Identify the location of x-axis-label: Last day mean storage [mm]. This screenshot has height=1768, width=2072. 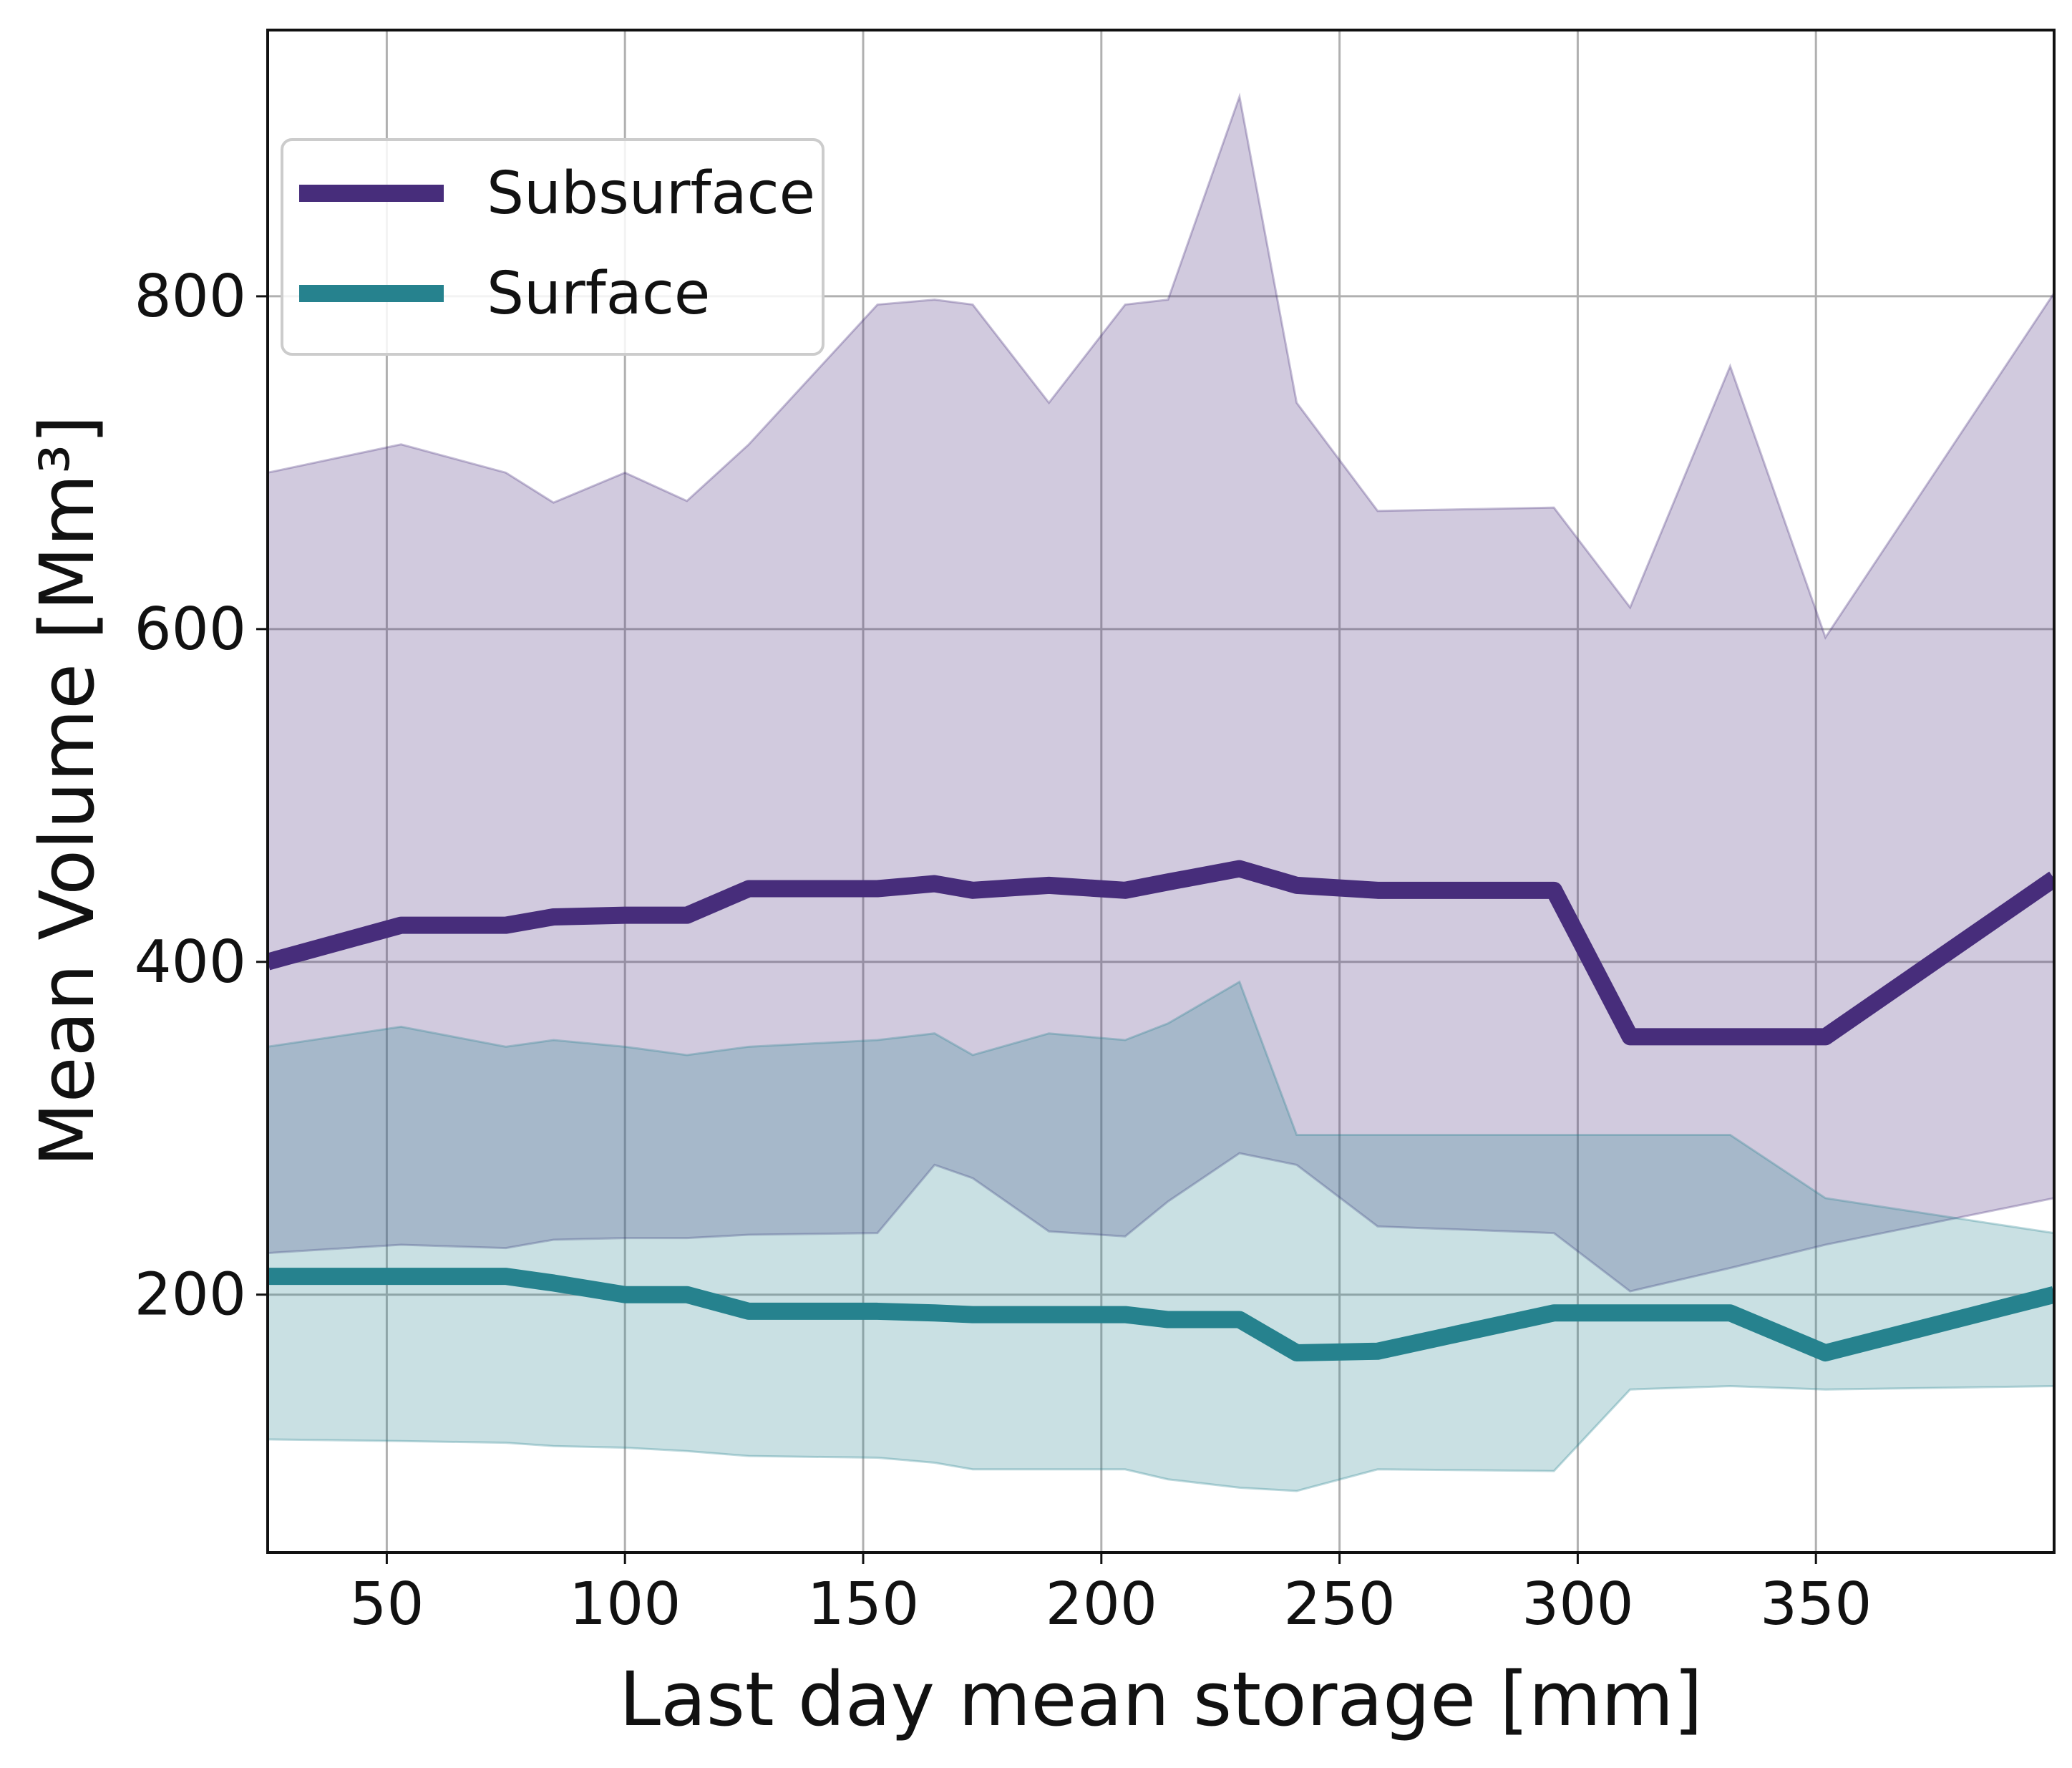
(1161, 1699).